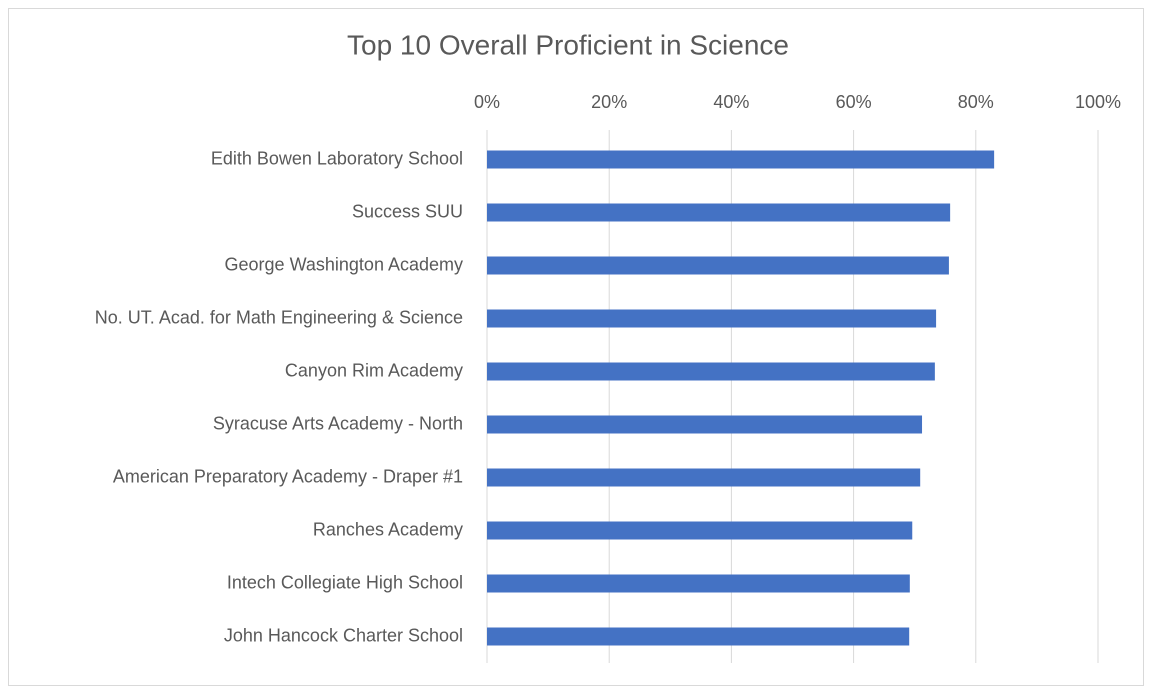 The image size is (1152, 694). I want to click on y-tick-label: John Hancock Charter School, so click(343, 635).